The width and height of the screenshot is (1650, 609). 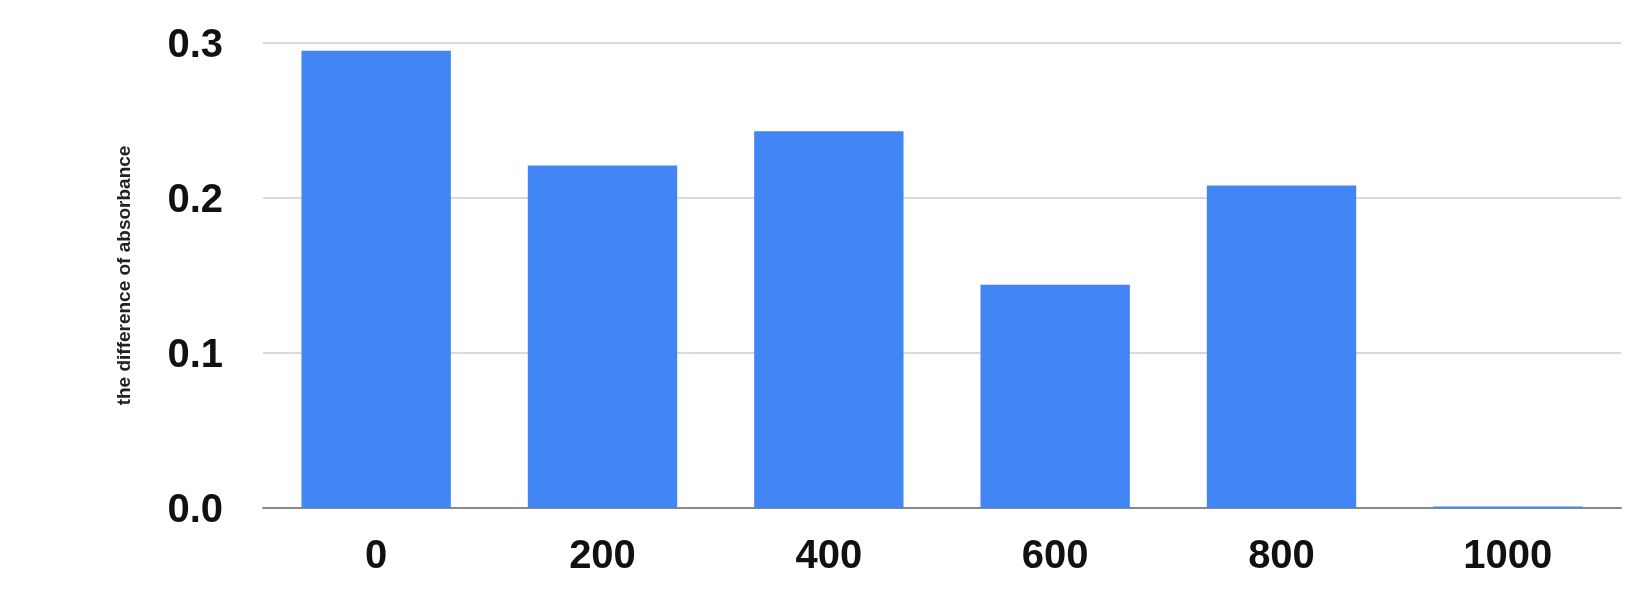 What do you see at coordinates (195, 43) in the screenshot?
I see `y-tick-label: 0.3` at bounding box center [195, 43].